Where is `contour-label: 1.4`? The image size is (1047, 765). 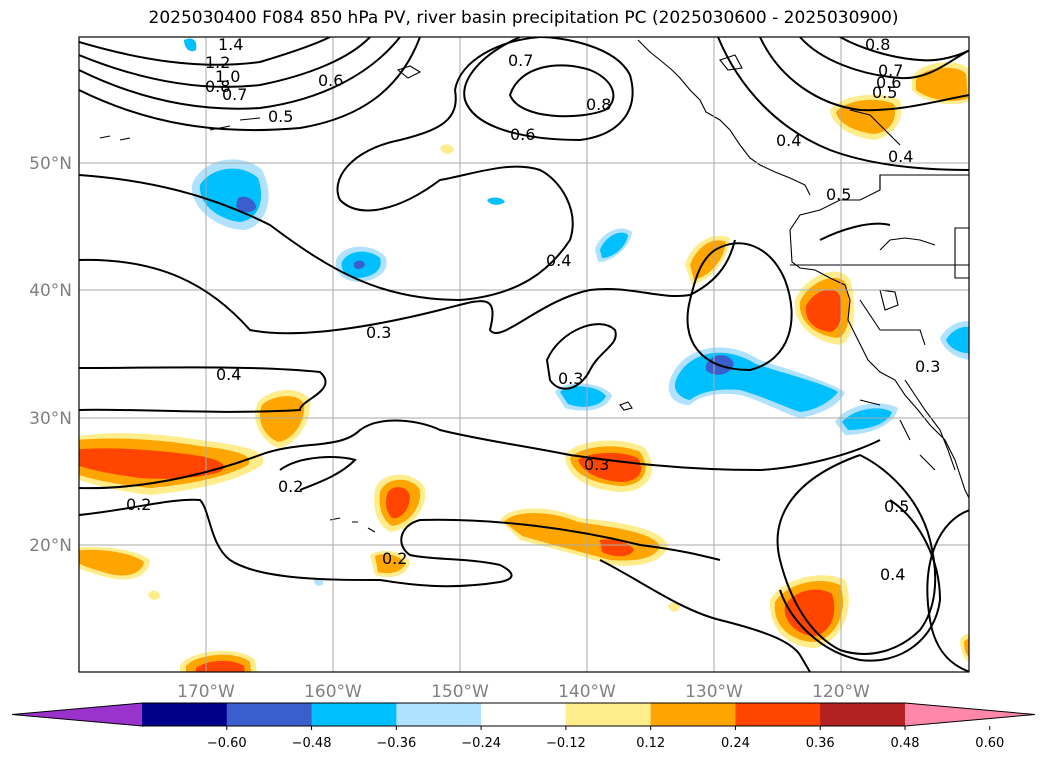
contour-label: 1.4 is located at coordinates (230, 44).